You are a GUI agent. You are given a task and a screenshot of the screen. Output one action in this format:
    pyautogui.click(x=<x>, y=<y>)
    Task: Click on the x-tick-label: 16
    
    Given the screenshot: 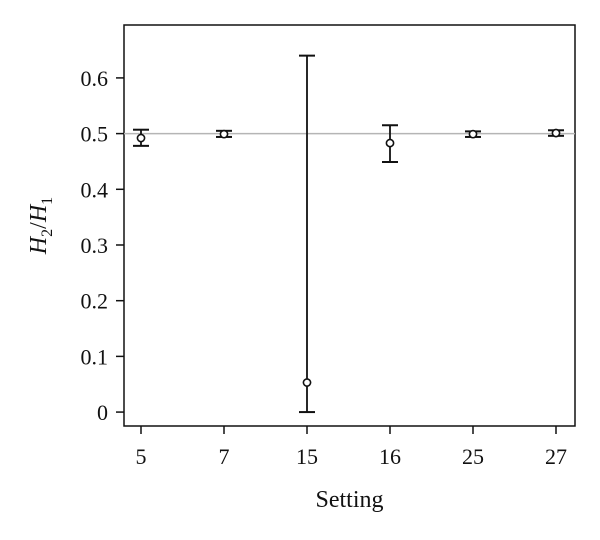 What is the action you would take?
    pyautogui.click(x=390, y=456)
    